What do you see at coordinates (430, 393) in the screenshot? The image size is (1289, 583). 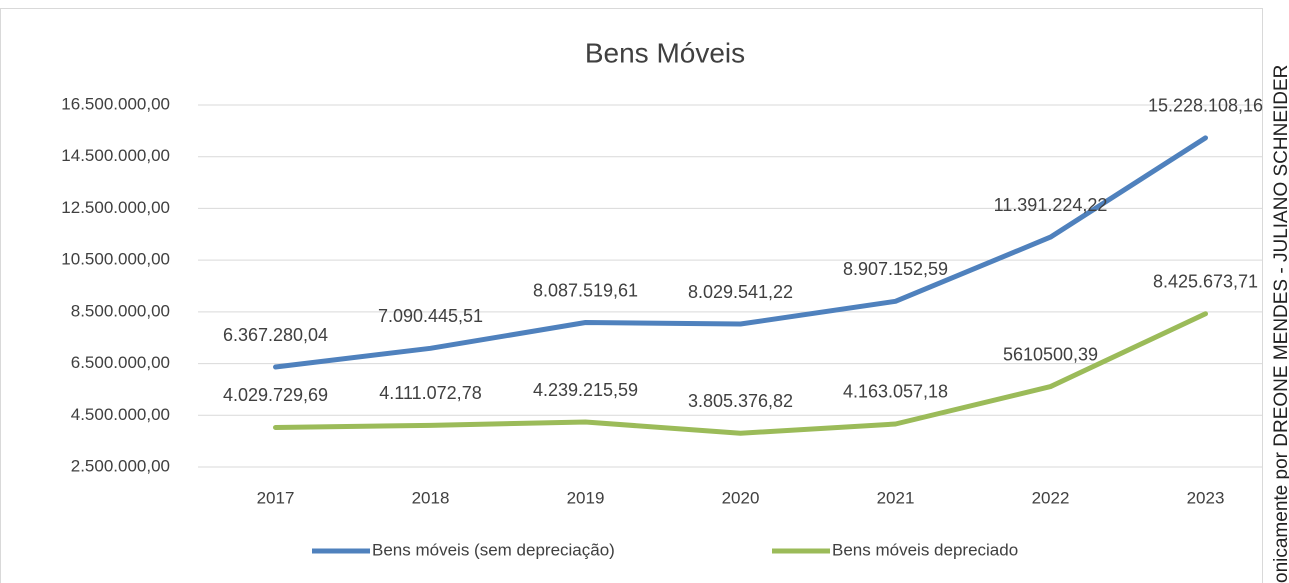 I see `data-label: 4.111.072,78` at bounding box center [430, 393].